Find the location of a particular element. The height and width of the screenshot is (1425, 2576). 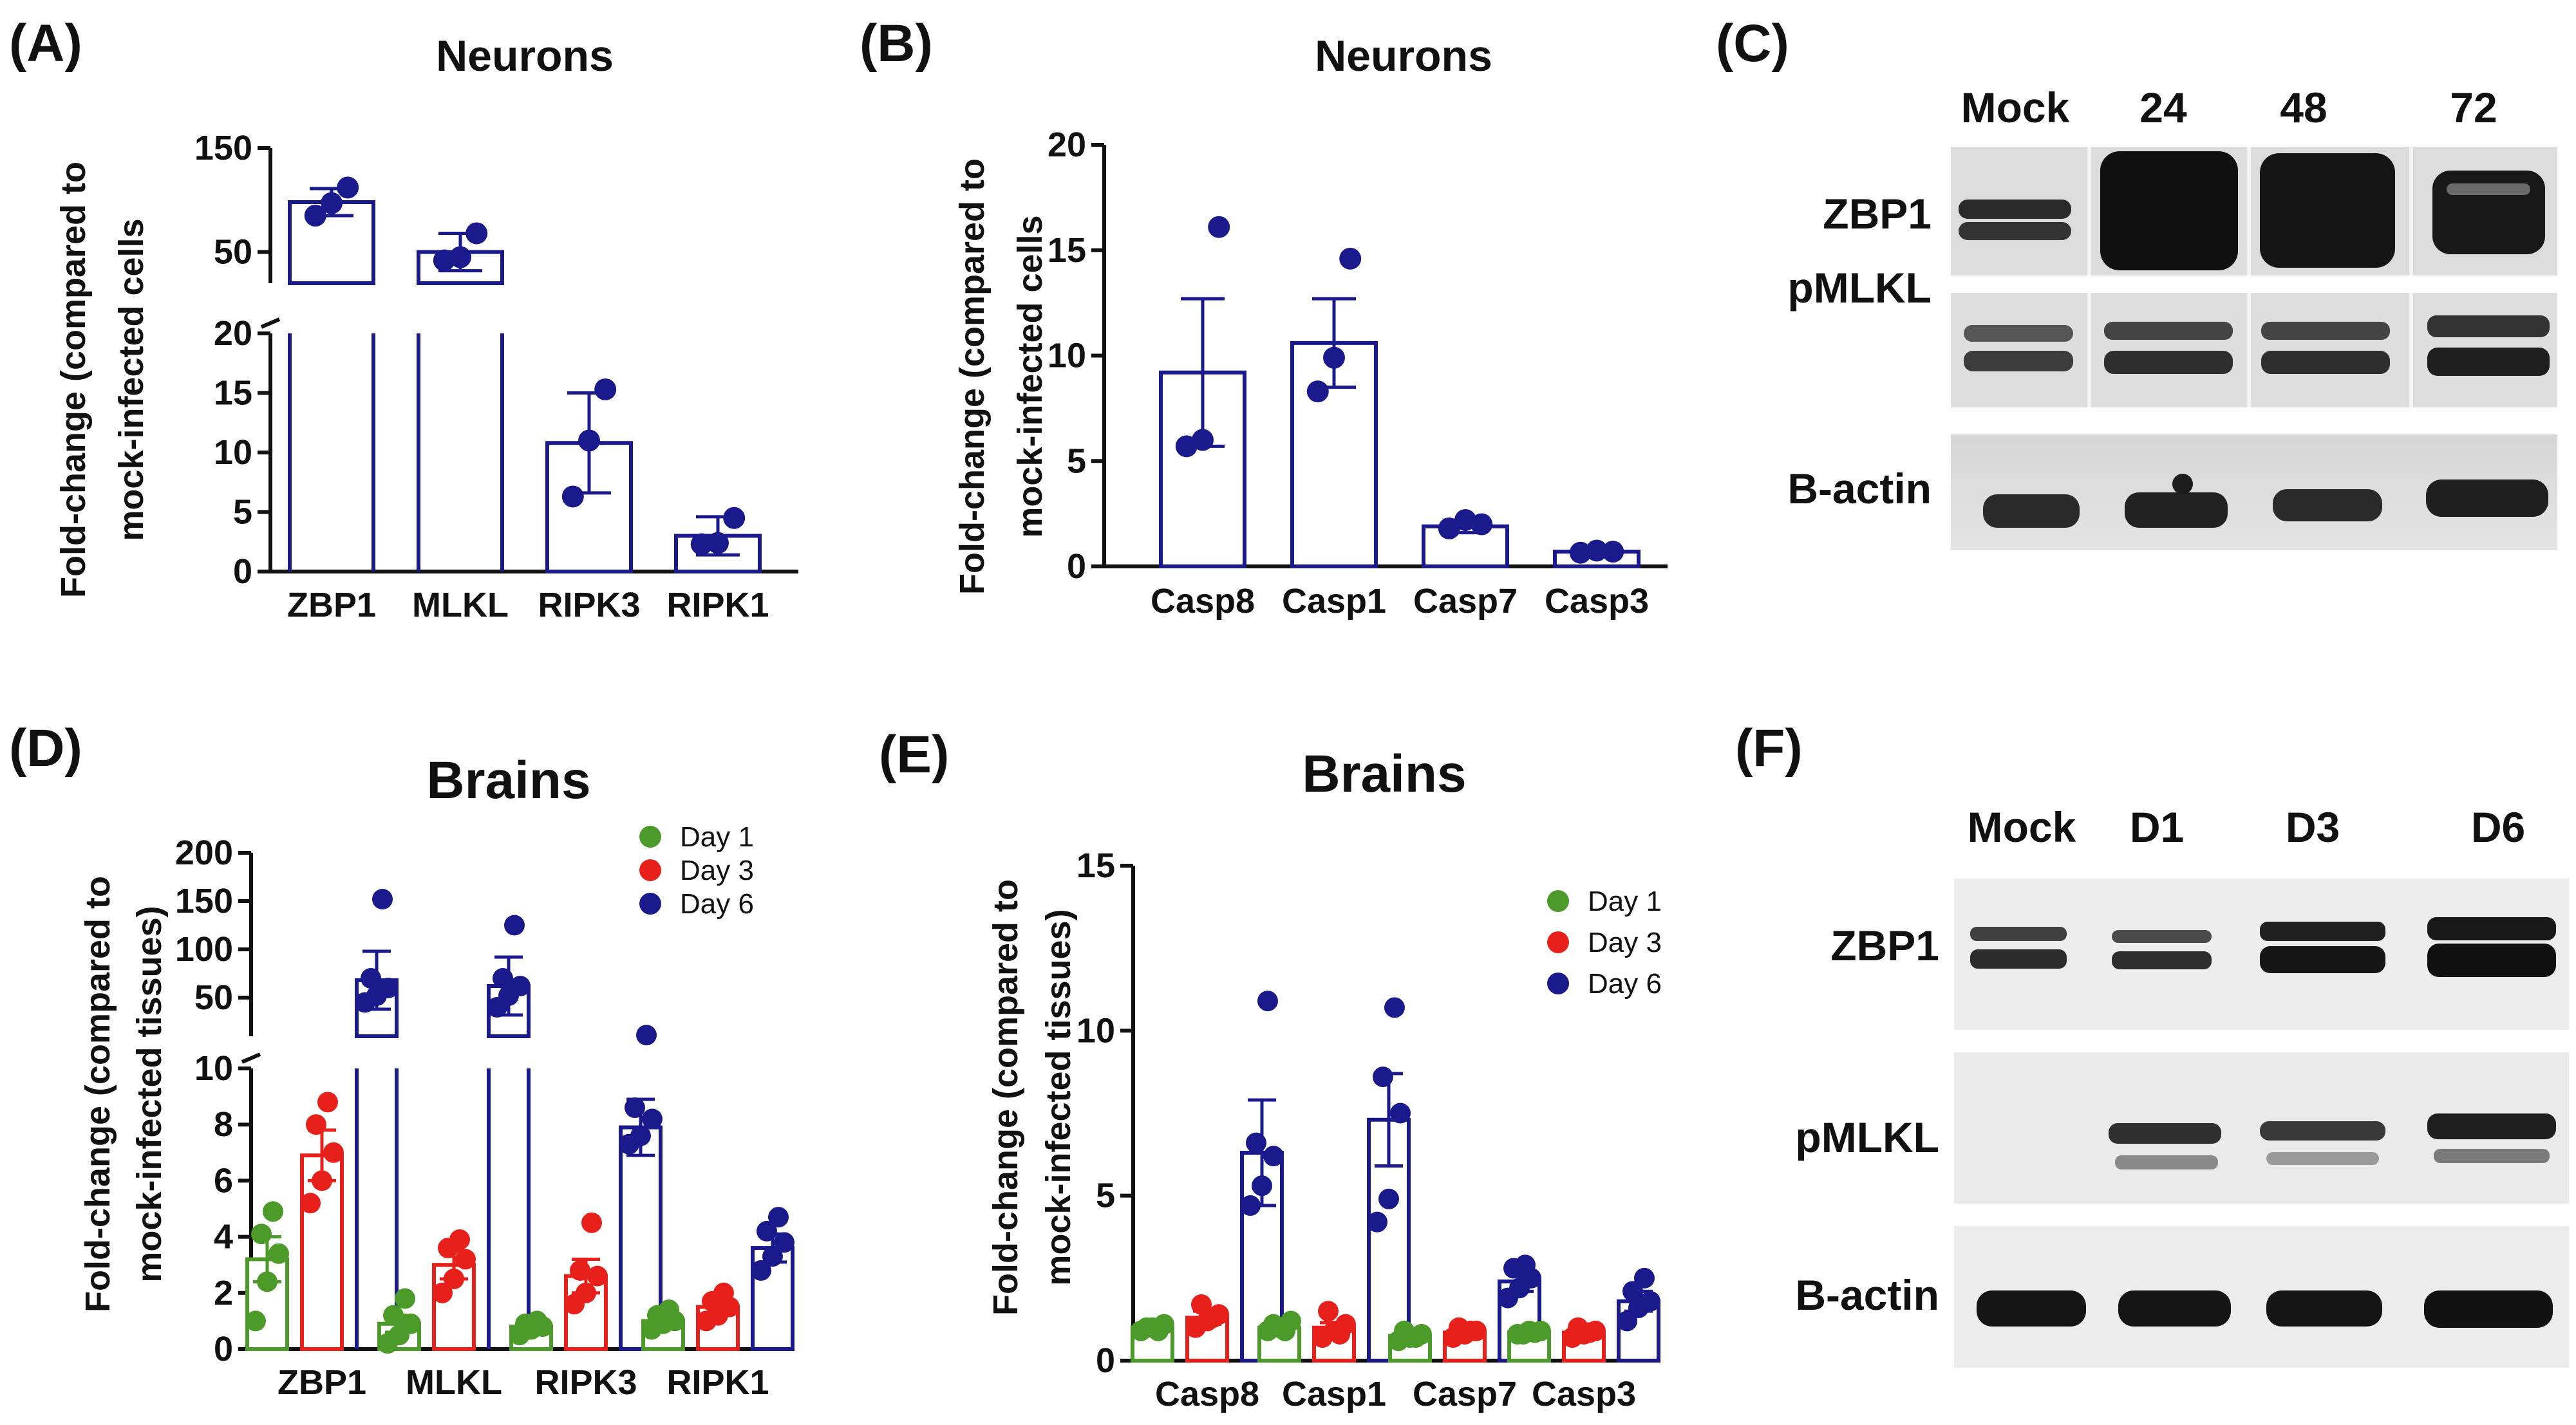

y-axis-label-d-line2: mock-infected tissues) is located at coordinates (149, 1094).